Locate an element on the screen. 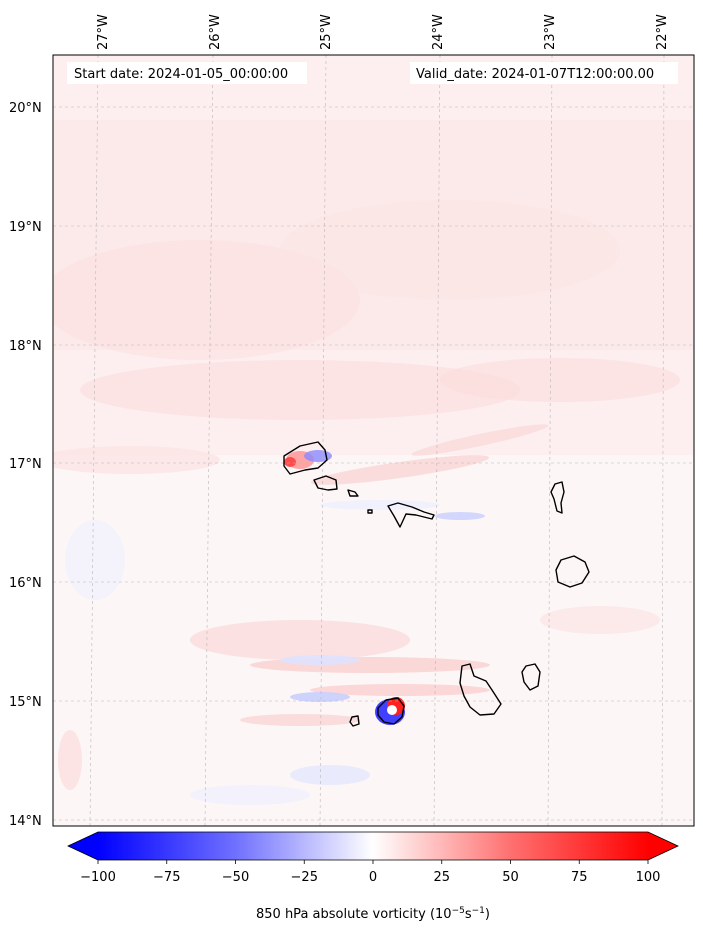 The height and width of the screenshot is (936, 703). coastlines is located at coordinates (436, 584).